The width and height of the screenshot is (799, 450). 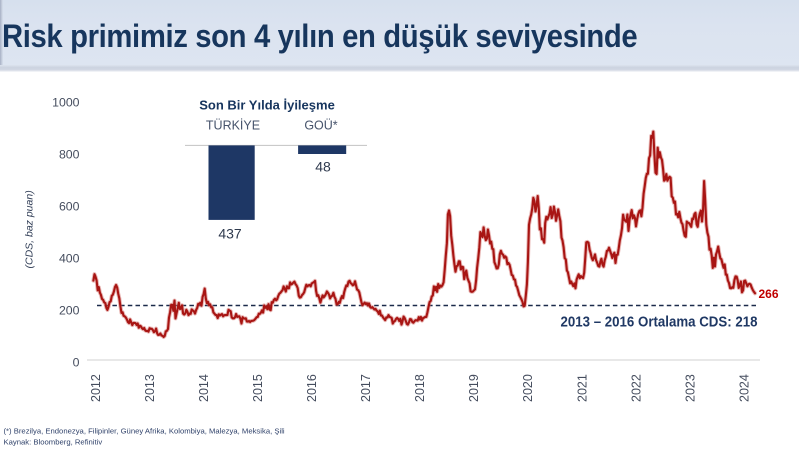 I want to click on svg-text: 1000, so click(x=66, y=103).